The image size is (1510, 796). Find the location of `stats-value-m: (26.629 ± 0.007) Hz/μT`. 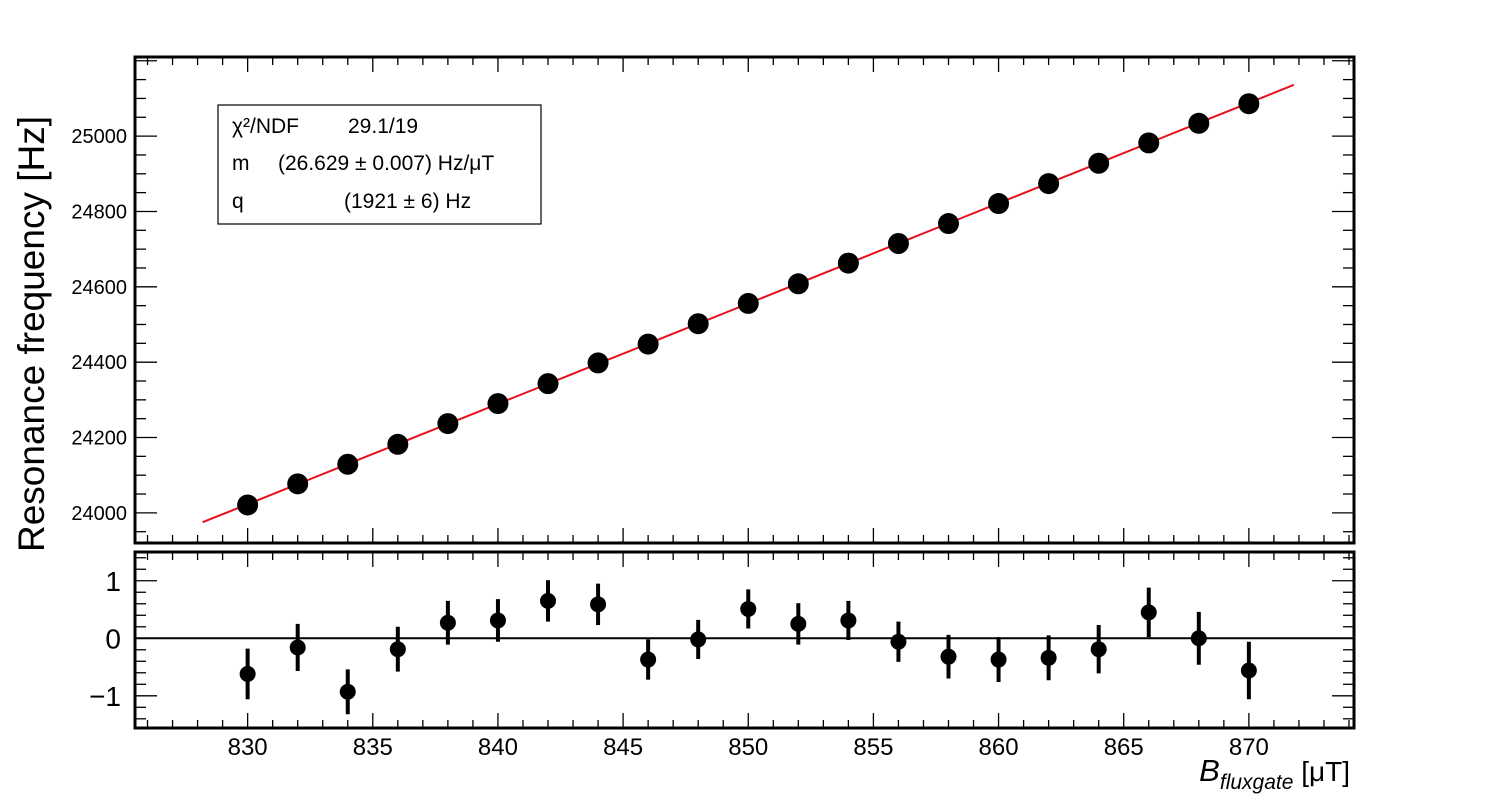

stats-value-m: (26.629 ± 0.007) Hz/μT is located at coordinates (386, 163).